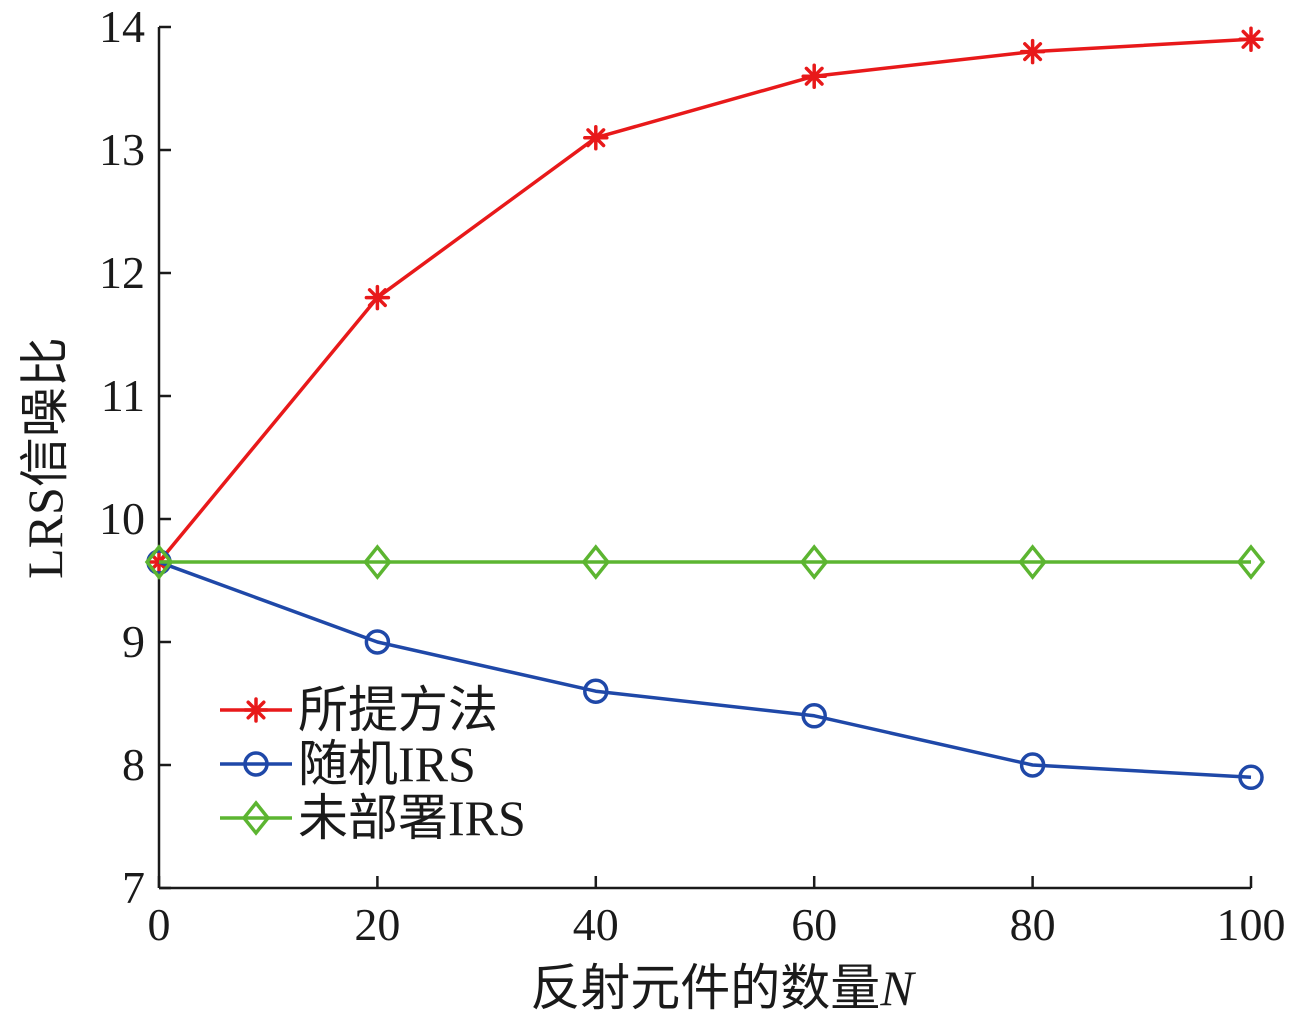 The width and height of the screenshot is (1299, 1032). I want to click on x-axis-label-main: 反射元件的数量, so click(705, 988).